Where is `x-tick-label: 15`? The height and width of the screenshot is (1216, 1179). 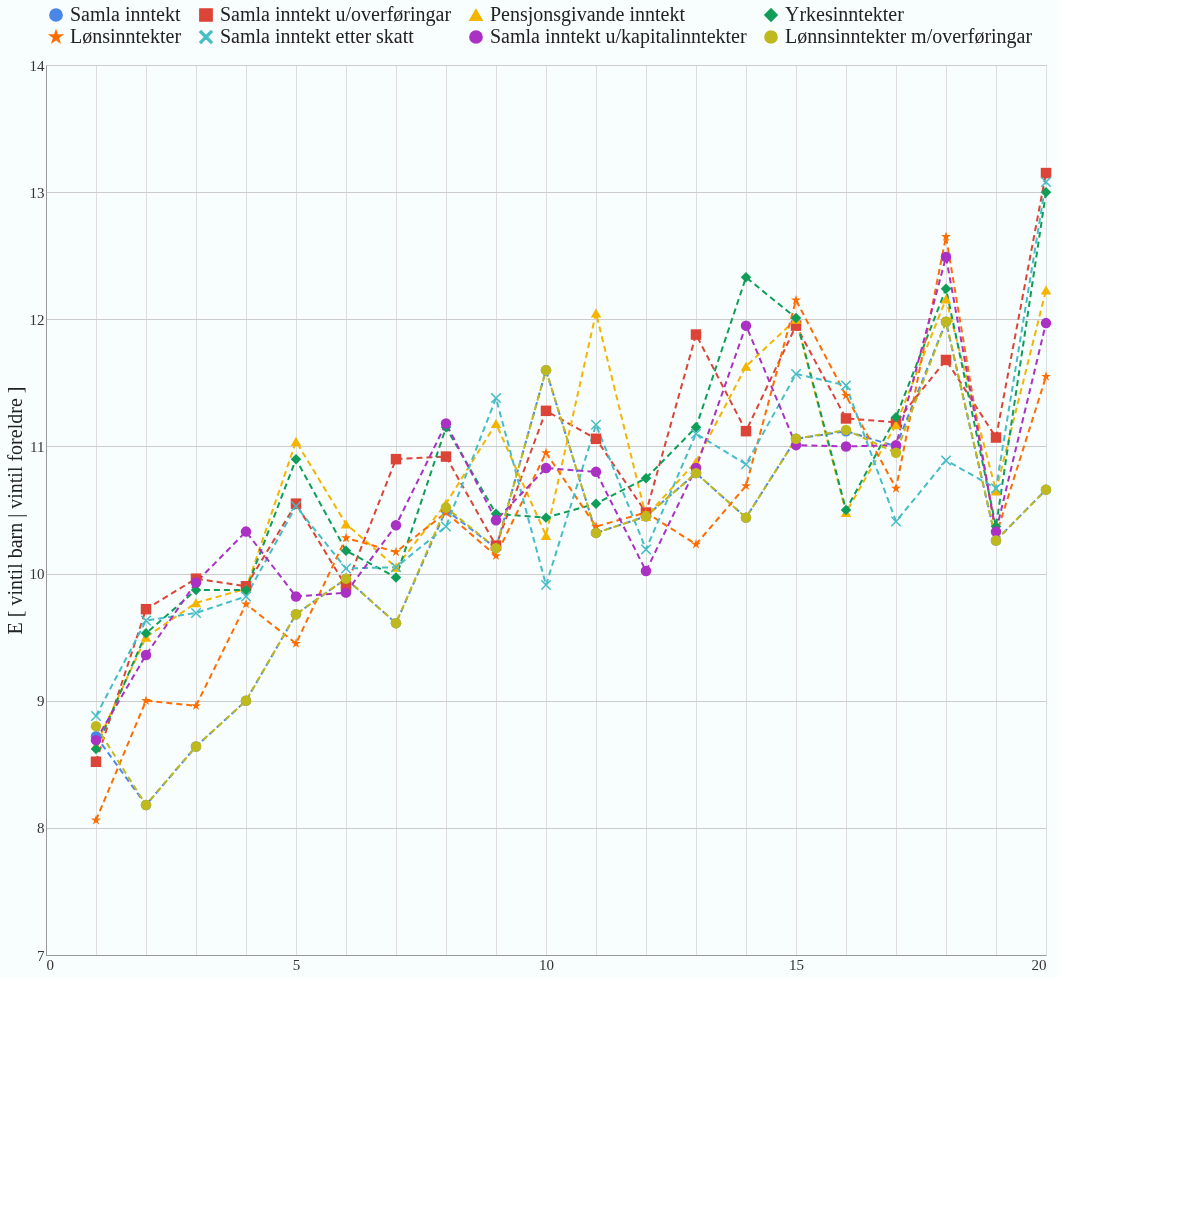 x-tick-label: 15 is located at coordinates (796, 964).